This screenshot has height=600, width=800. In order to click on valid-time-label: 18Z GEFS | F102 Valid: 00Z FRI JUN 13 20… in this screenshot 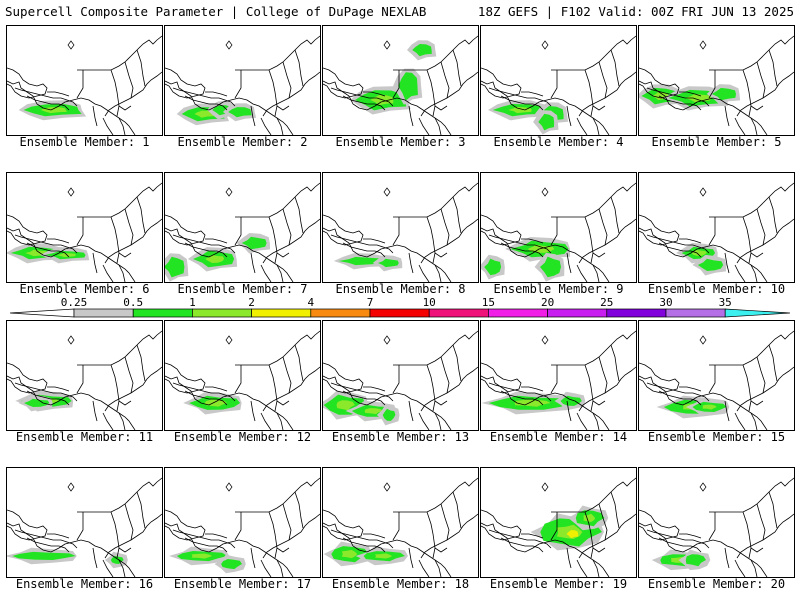, I will do `click(635, 11)`.